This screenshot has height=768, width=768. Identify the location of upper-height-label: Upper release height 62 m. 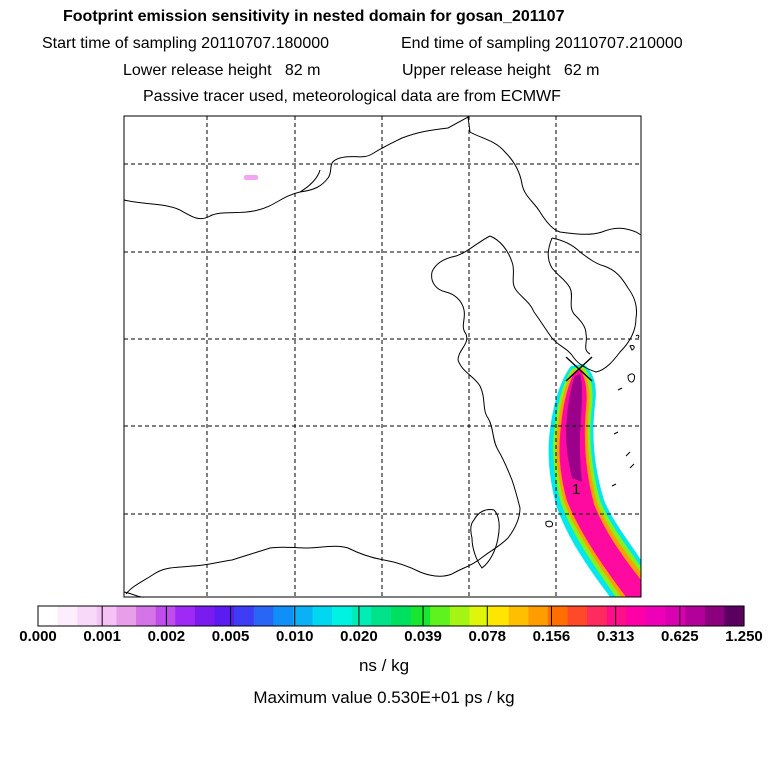
(501, 70).